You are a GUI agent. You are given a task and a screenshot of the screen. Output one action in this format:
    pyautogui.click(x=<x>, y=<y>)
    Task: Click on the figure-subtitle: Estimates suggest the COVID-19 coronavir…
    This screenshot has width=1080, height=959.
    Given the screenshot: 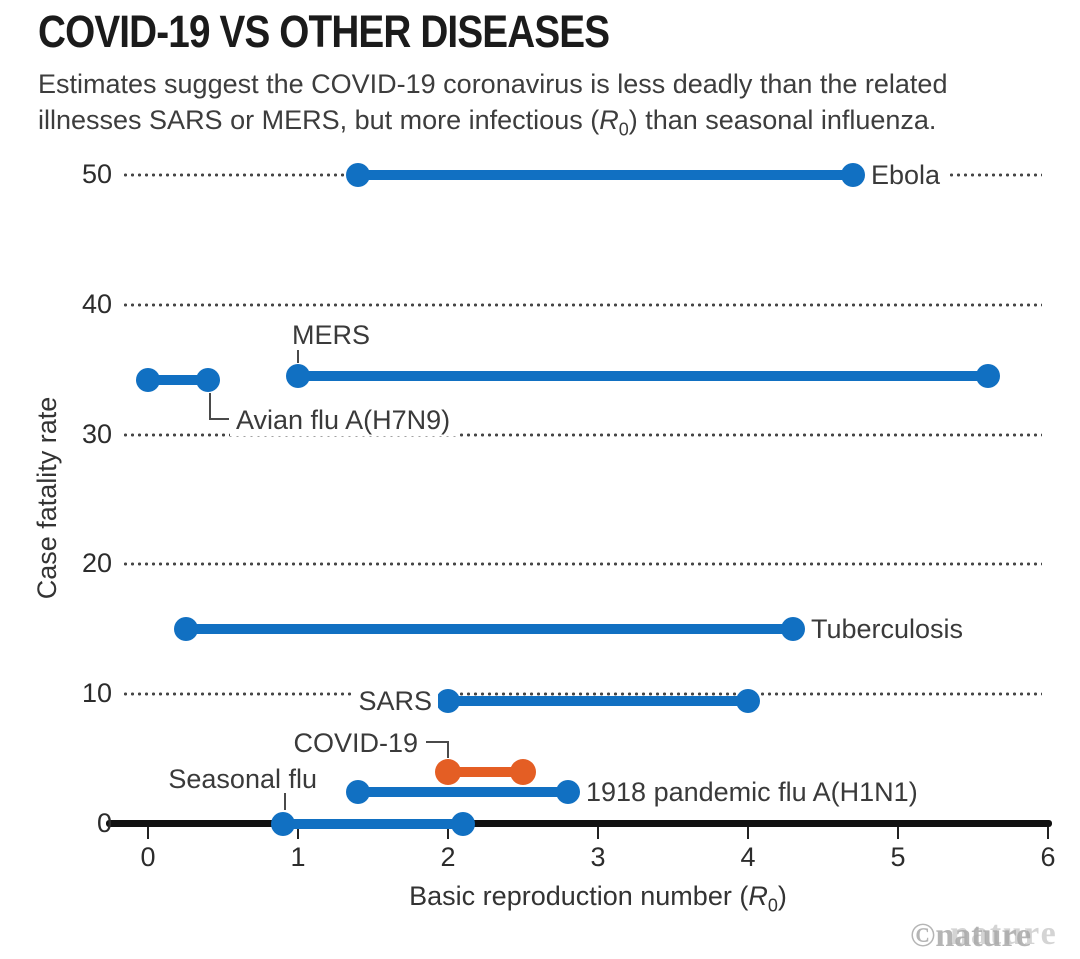 What is the action you would take?
    pyautogui.click(x=492, y=106)
    